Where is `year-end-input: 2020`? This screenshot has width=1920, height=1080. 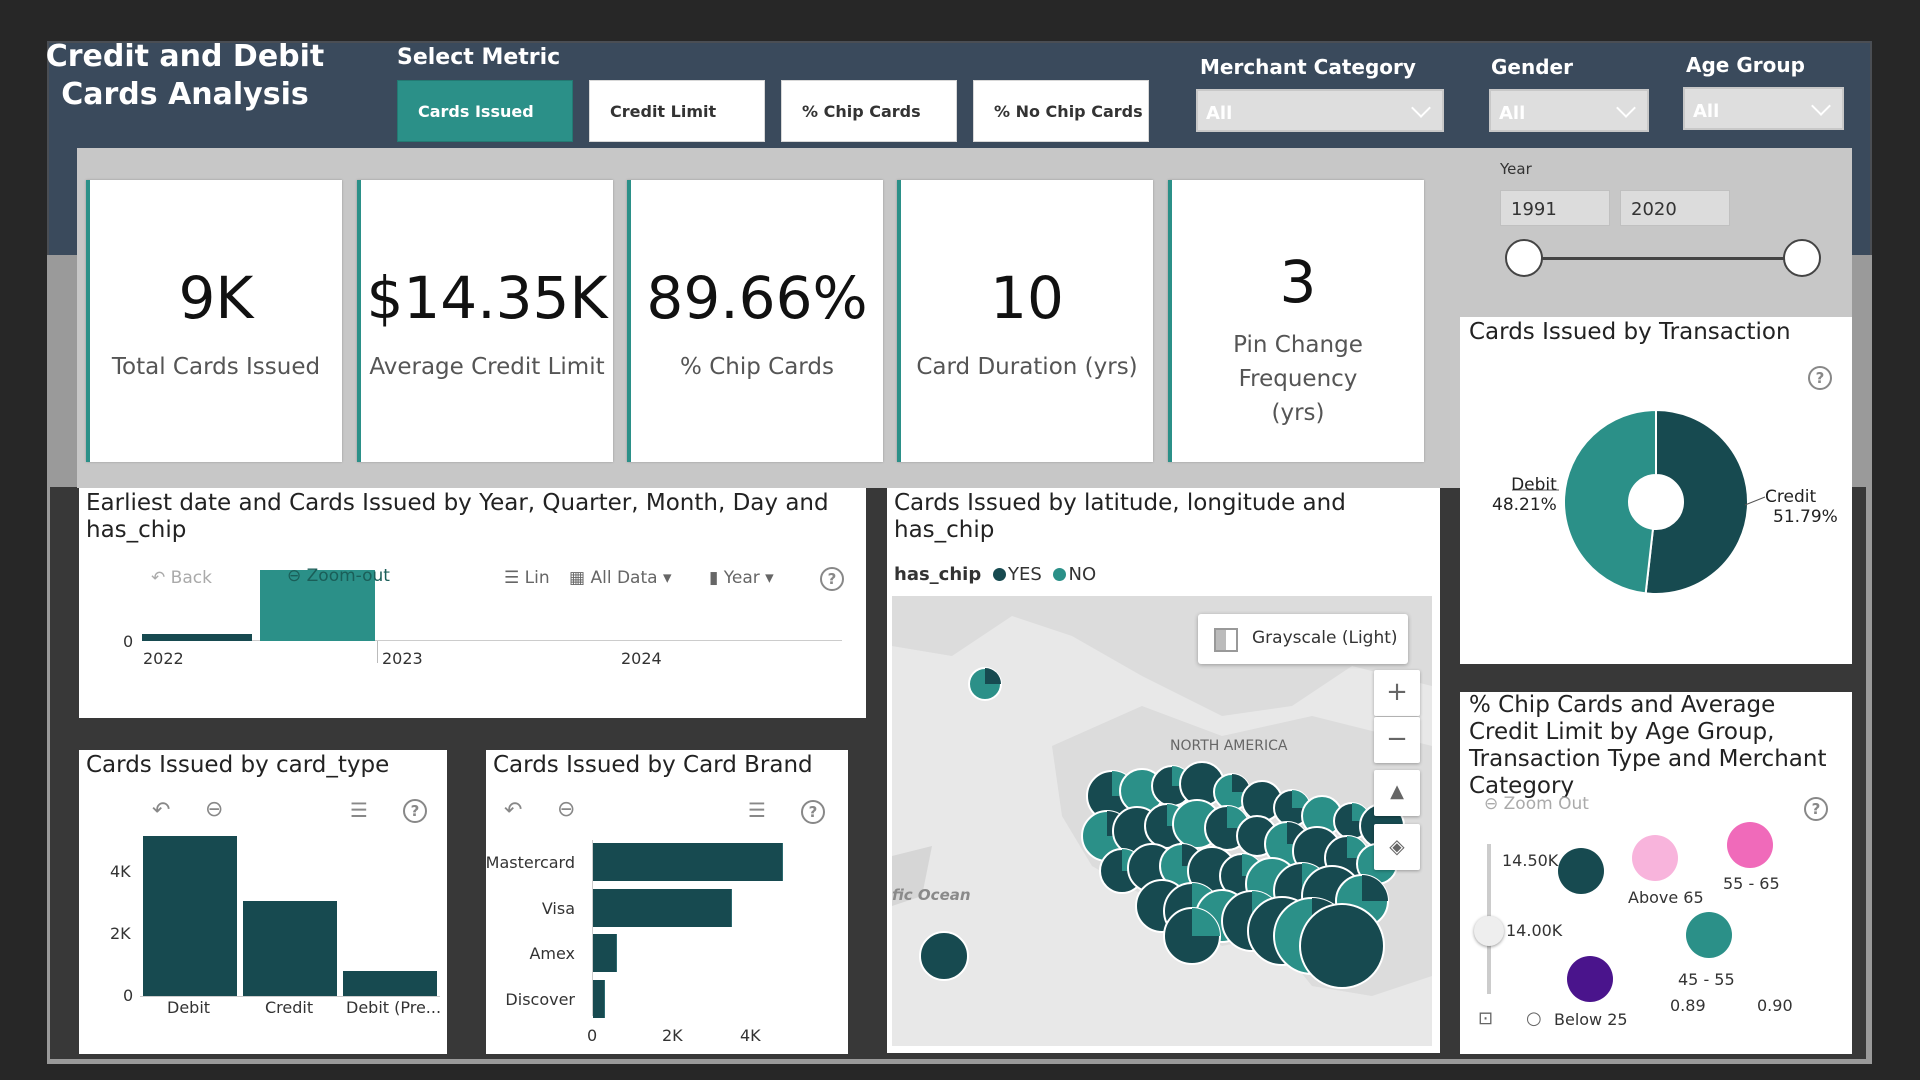
year-end-input: 2020 is located at coordinates (1675, 208).